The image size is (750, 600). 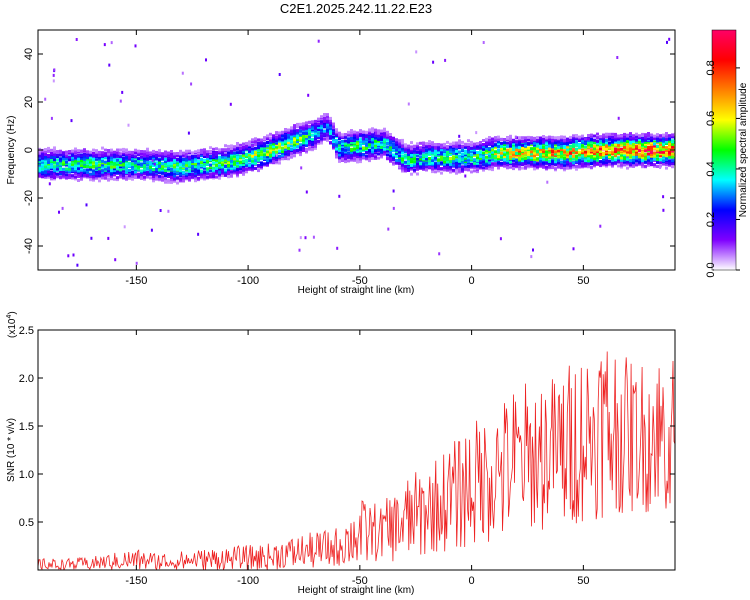 What do you see at coordinates (356, 590) in the screenshot?
I see `snr-x-label: Height of straight line (km)` at bounding box center [356, 590].